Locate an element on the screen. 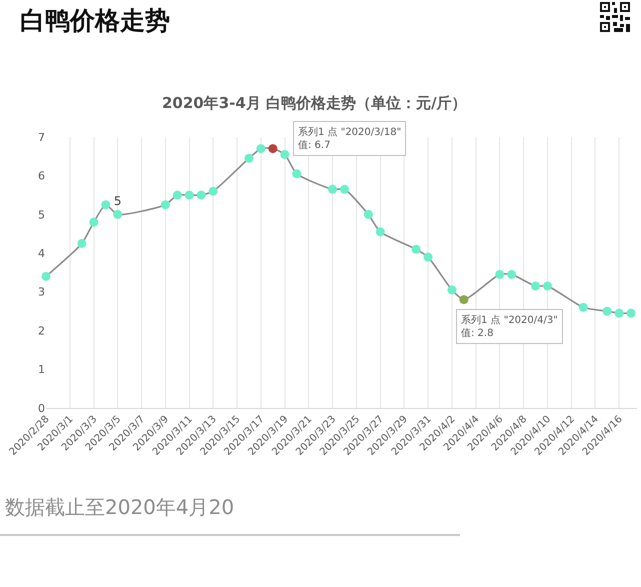 Image resolution: width=641 pixels, height=587 pixels. y-tick-label: 2 is located at coordinates (41, 331).